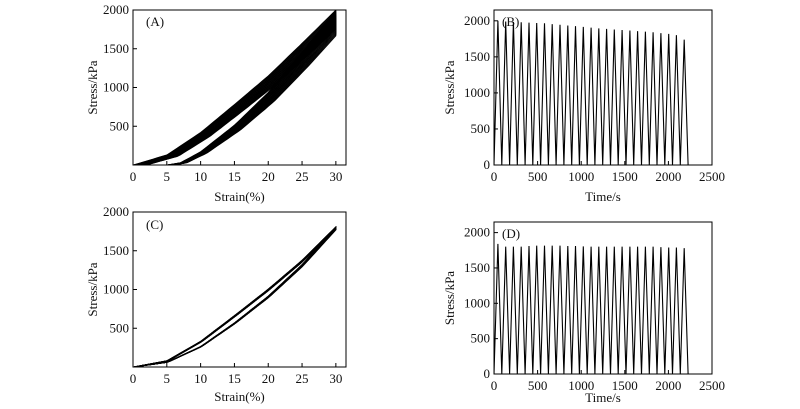  What do you see at coordinates (511, 233) in the screenshot?
I see `panel-label: (D)` at bounding box center [511, 233].